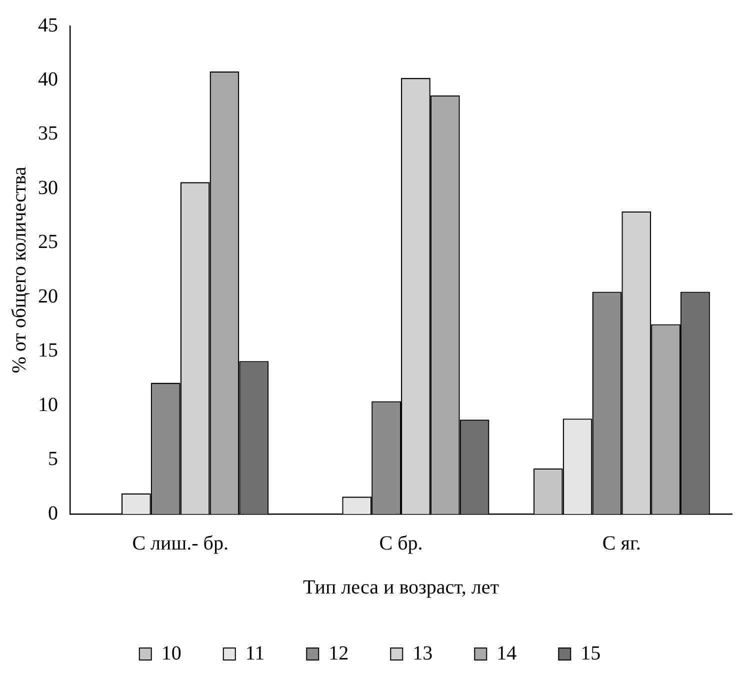  What do you see at coordinates (180, 543) in the screenshot?
I see `x-tick-label: С лиш.- бр.` at bounding box center [180, 543].